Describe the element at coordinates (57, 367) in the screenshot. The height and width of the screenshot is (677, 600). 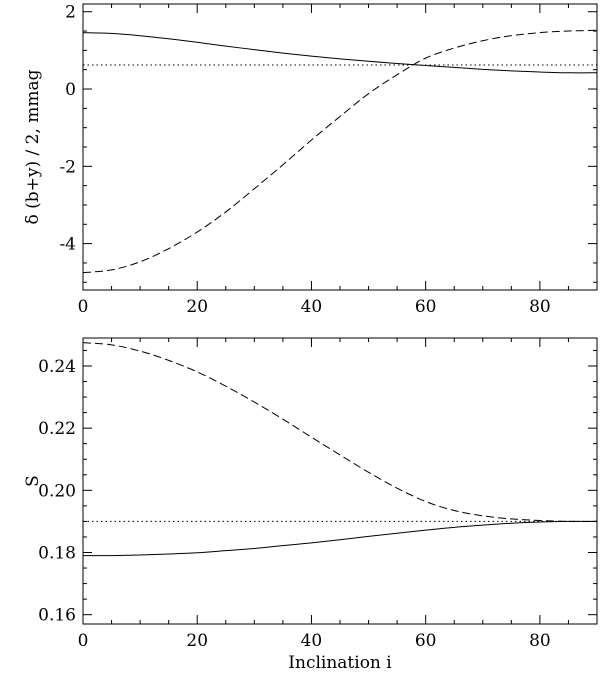
I see `y-tick-label: 0.24` at that location.